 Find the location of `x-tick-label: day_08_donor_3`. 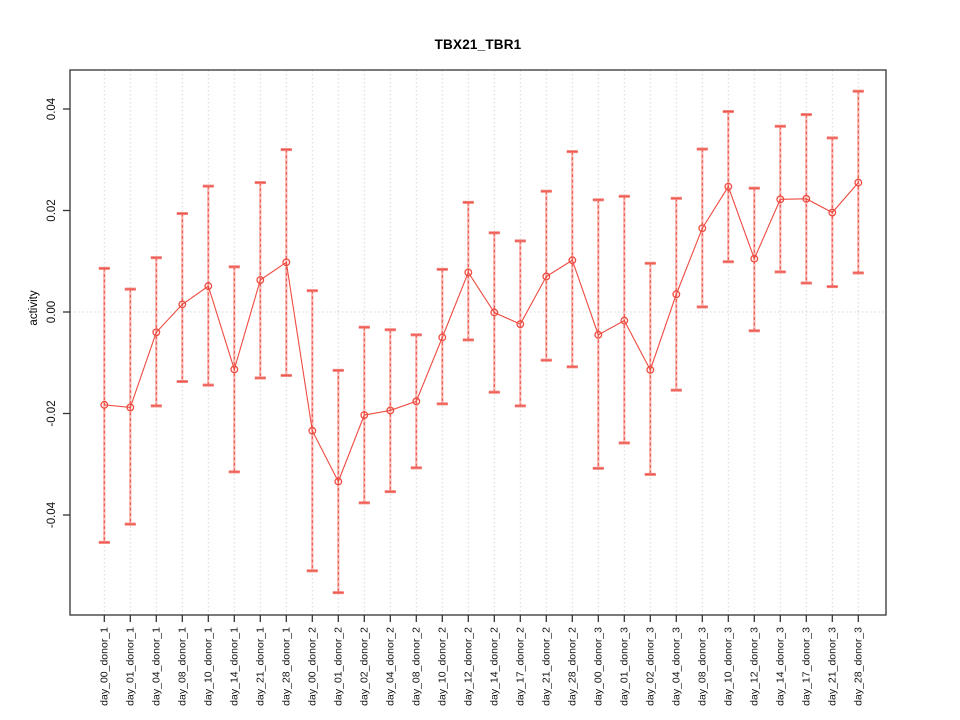

x-tick-label: day_08_donor_3 is located at coordinates (702, 666).